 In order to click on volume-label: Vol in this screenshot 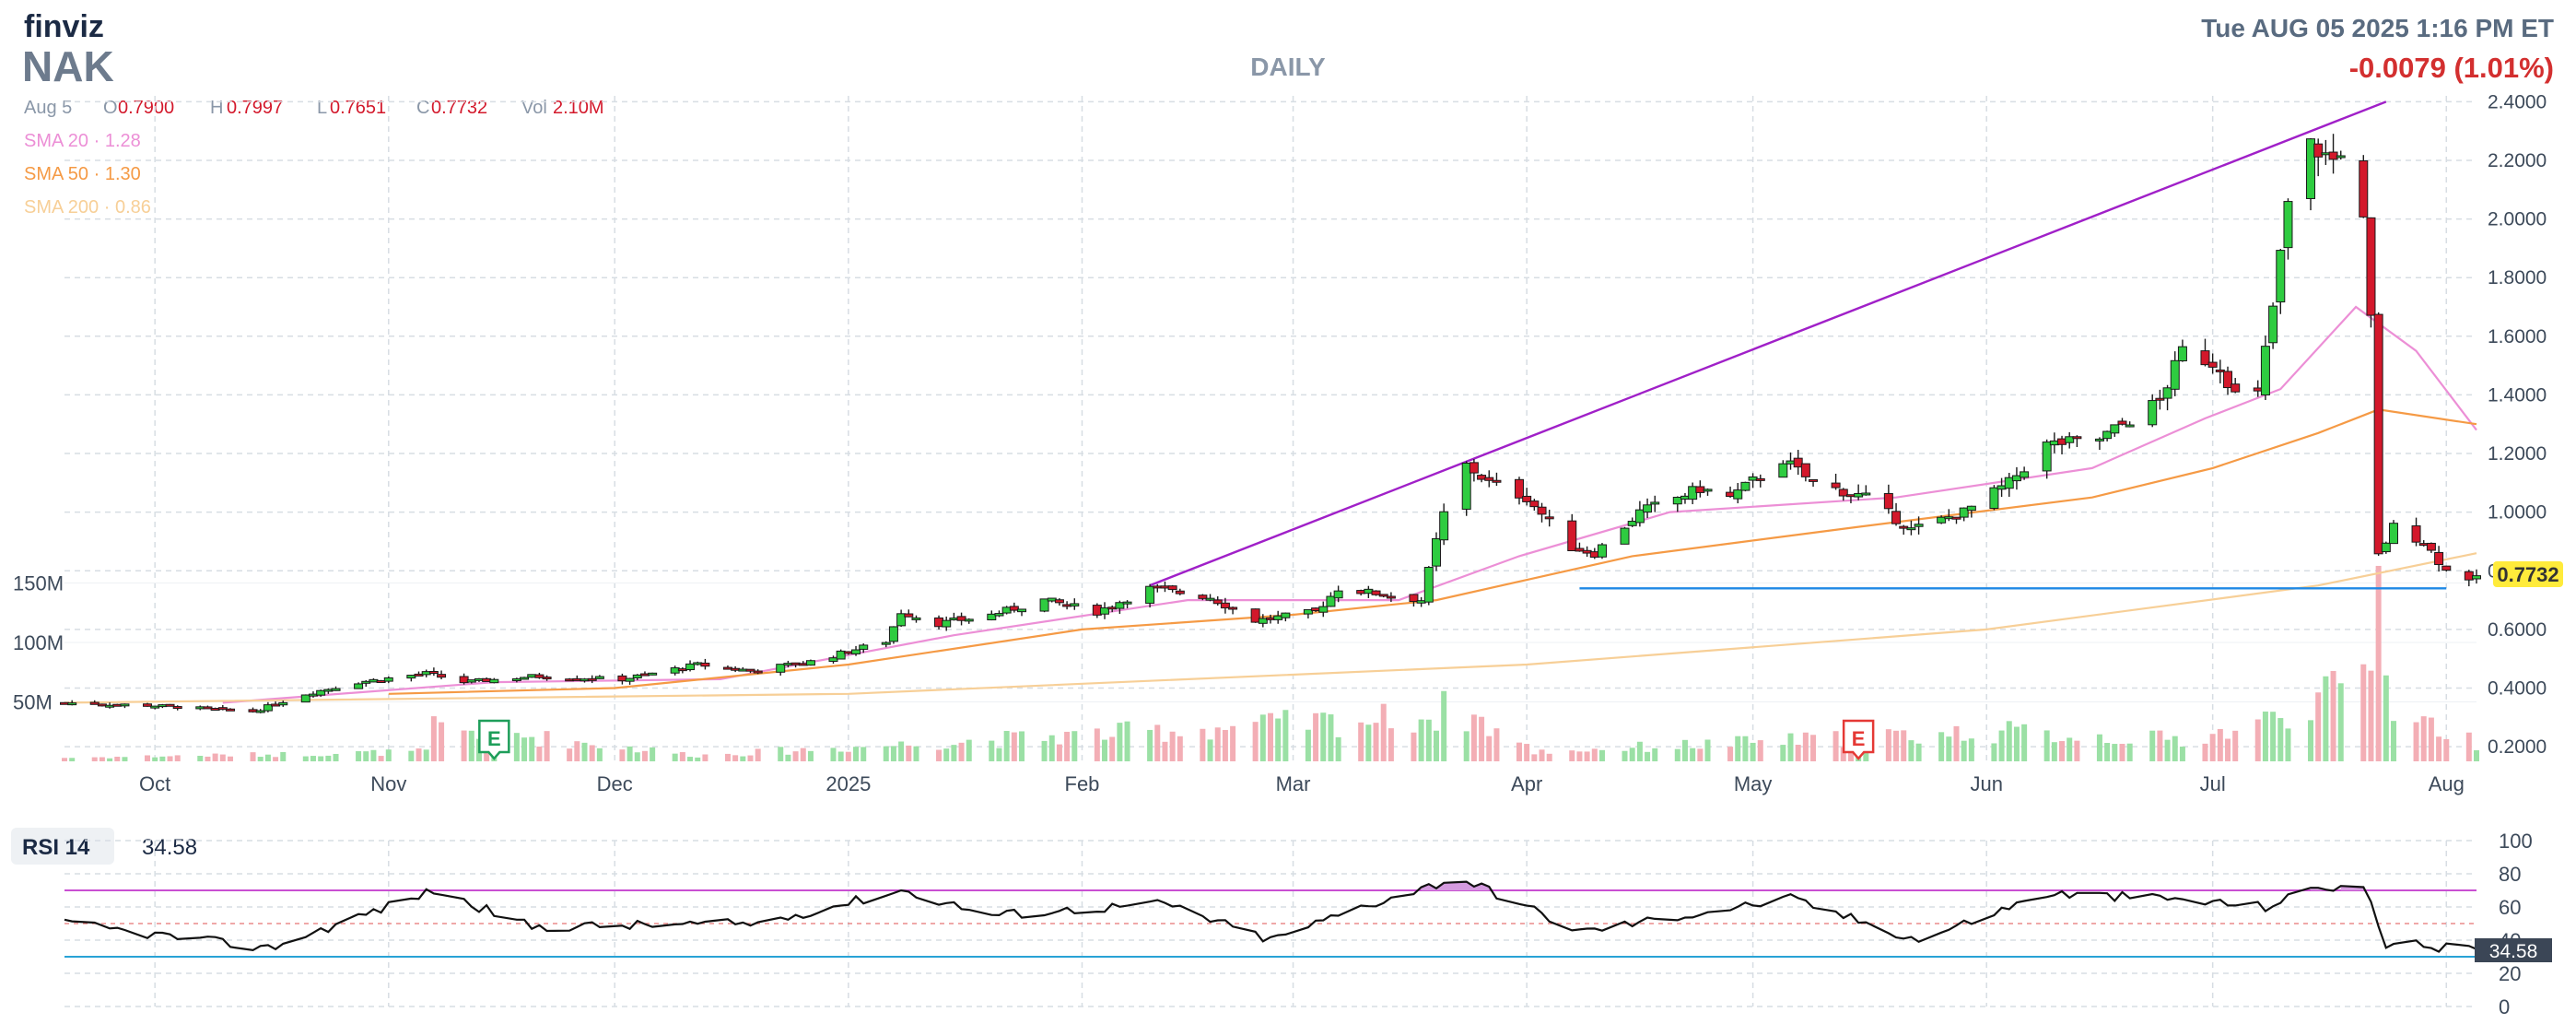, I will do `click(534, 108)`.